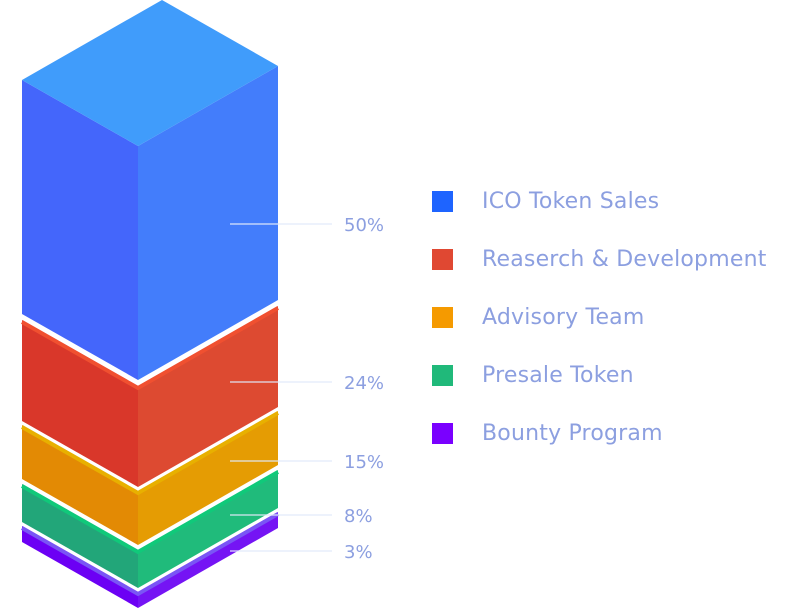 Image resolution: width=810 pixels, height=610 pixels. What do you see at coordinates (208, 529) in the screenshot?
I see `block-right-face-presale-token` at bounding box center [208, 529].